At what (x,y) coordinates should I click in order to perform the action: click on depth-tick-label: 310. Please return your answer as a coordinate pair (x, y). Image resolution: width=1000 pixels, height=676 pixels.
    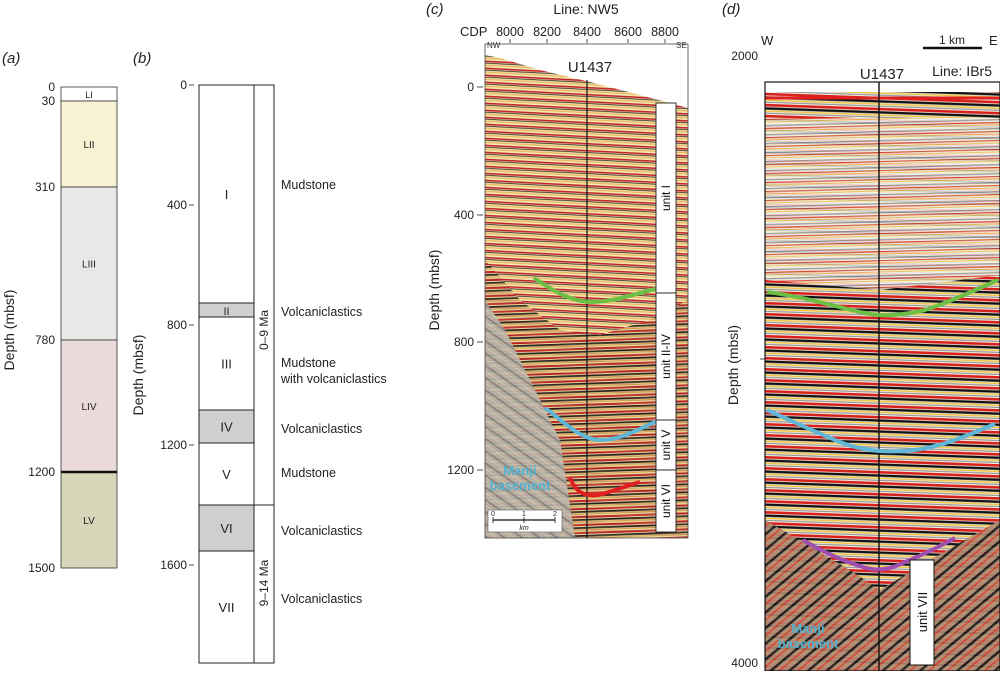
    Looking at the image, I should click on (45, 187).